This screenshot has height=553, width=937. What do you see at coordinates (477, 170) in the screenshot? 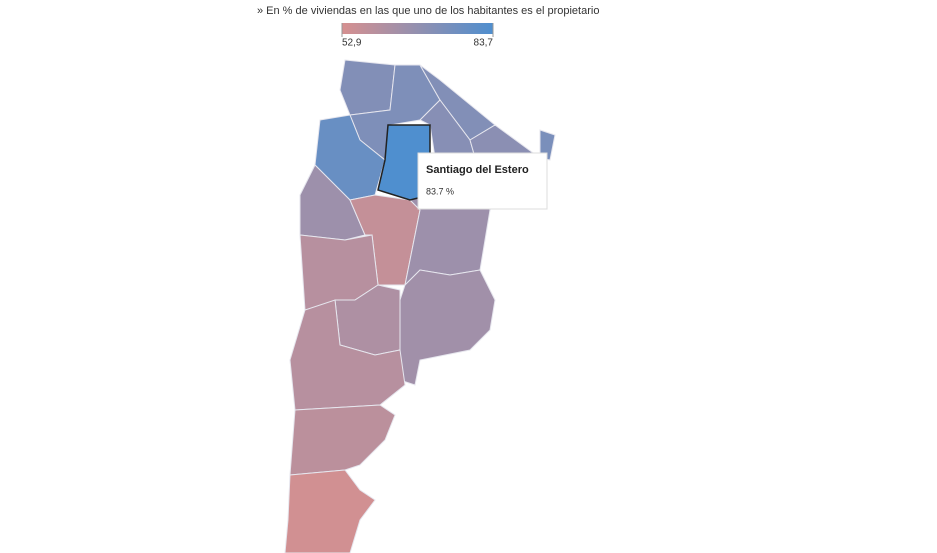
I see `tooltip-name: Santiago del Estero` at bounding box center [477, 170].